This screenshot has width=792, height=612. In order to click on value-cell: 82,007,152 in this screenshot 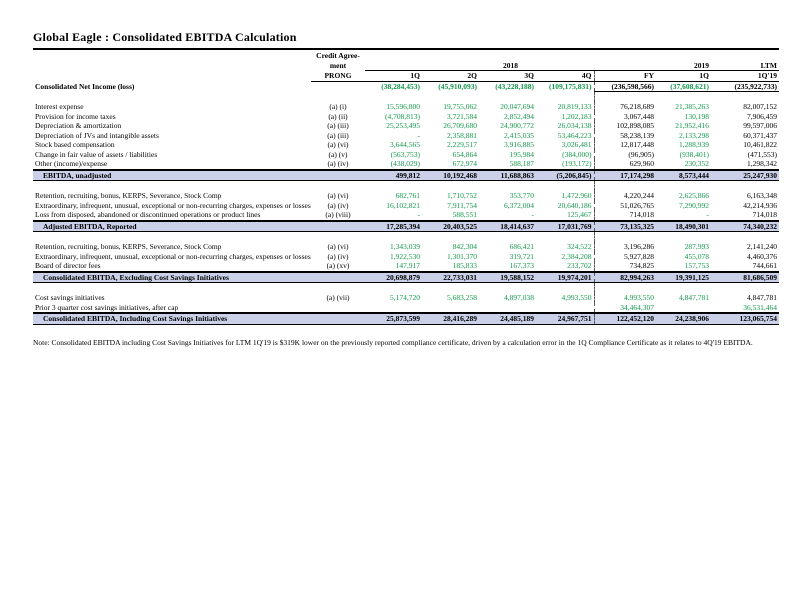, I will do `click(760, 106)`.